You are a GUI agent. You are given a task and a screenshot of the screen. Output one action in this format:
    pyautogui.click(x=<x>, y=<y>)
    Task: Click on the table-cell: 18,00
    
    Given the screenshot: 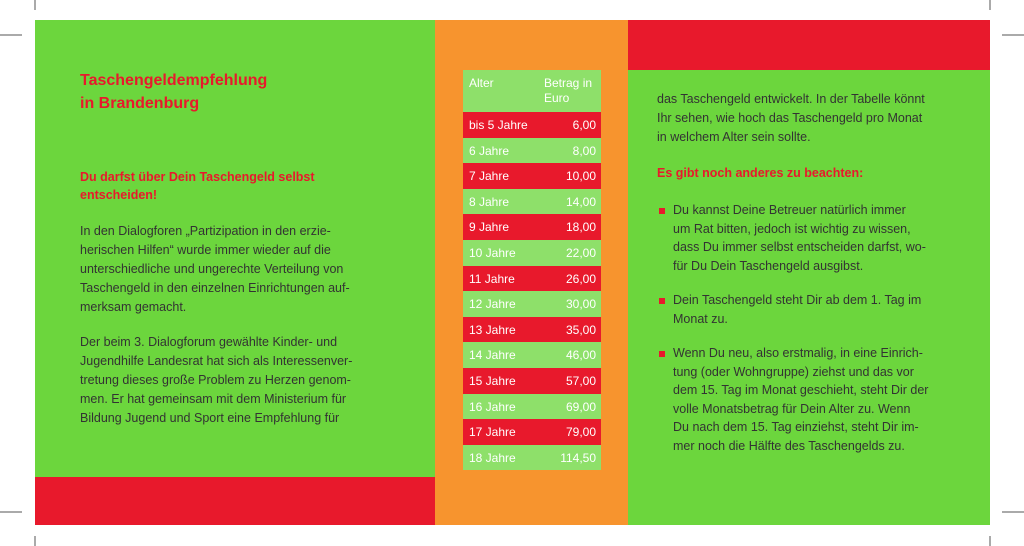 What is the action you would take?
    pyautogui.click(x=580, y=227)
    